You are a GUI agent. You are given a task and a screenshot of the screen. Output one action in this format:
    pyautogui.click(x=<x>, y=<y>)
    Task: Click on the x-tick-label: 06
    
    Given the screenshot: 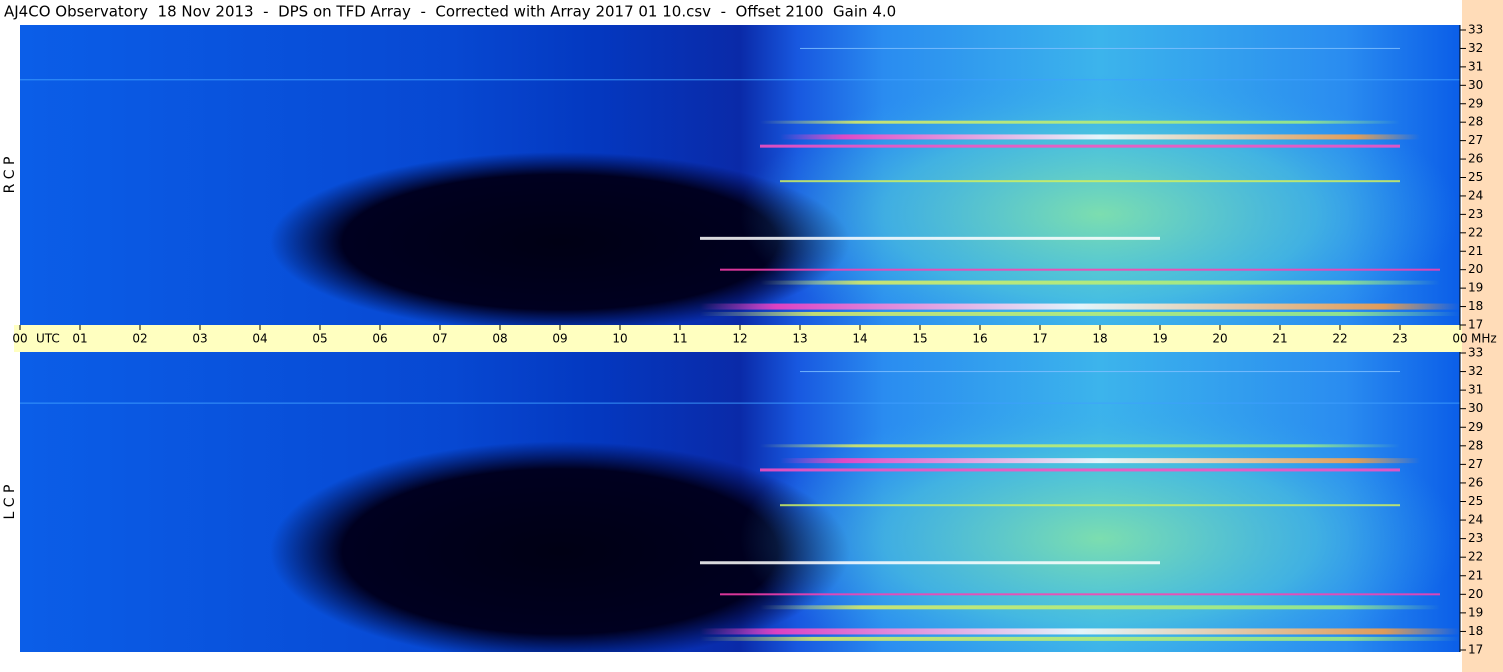 What is the action you would take?
    pyautogui.click(x=379, y=339)
    